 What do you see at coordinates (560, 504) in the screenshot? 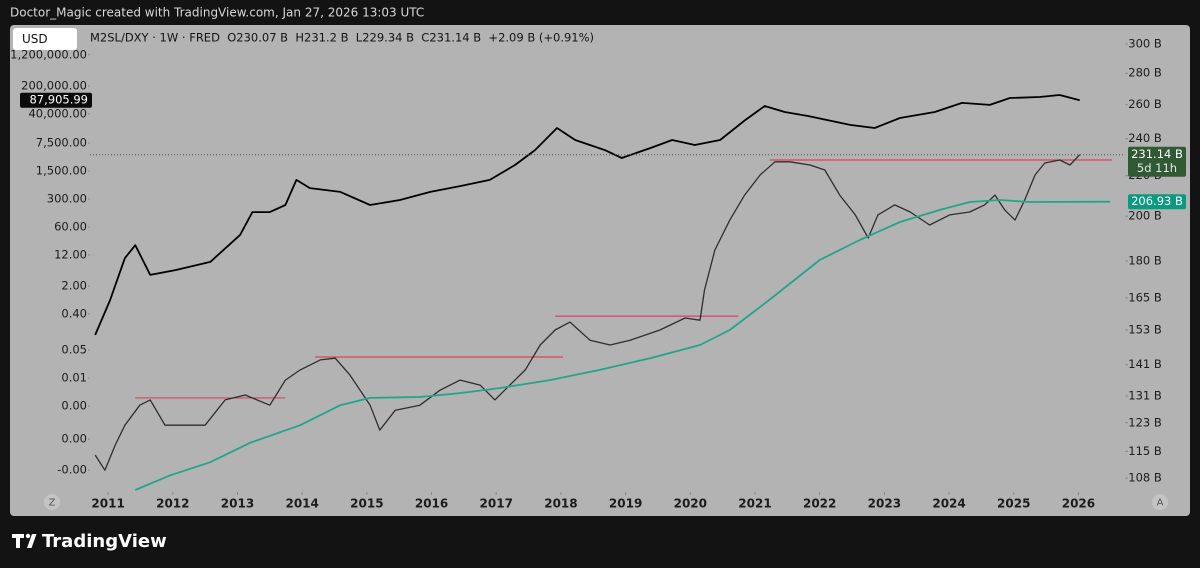
I see `x-tick-label: 2018` at bounding box center [560, 504].